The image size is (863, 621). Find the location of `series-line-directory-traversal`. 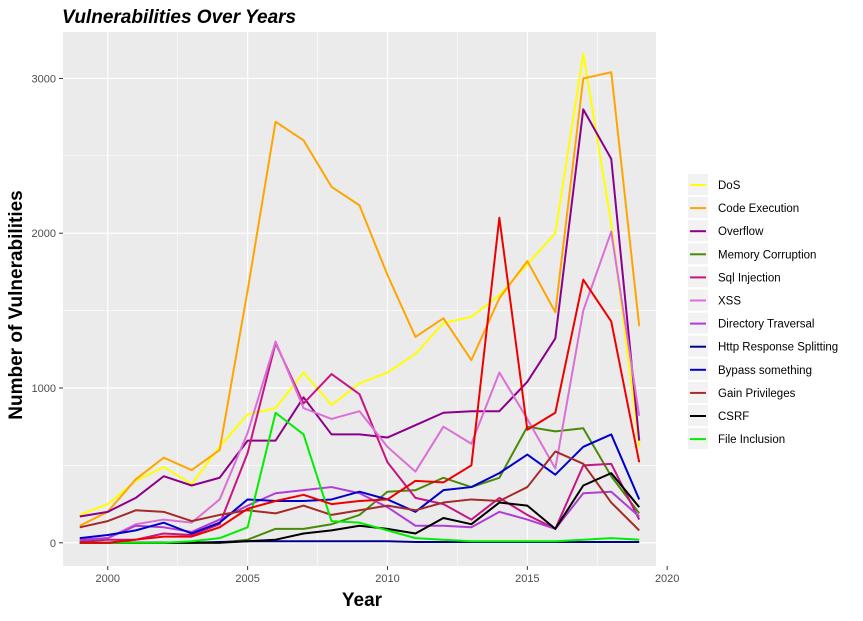

series-line-directory-traversal is located at coordinates (359, 513).